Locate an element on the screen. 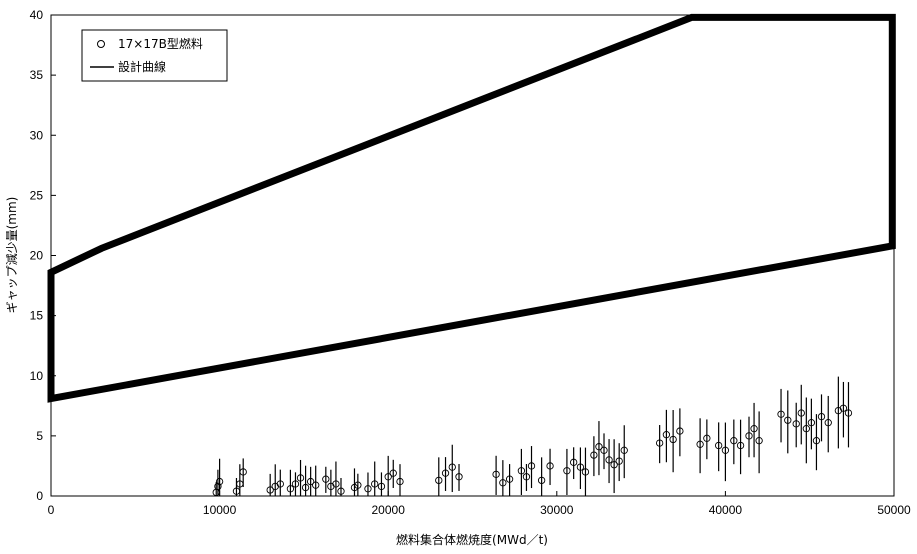 Image resolution: width=917 pixels, height=554 pixels. legend-label-fuel: 17×17B型燃料 is located at coordinates (160, 43).